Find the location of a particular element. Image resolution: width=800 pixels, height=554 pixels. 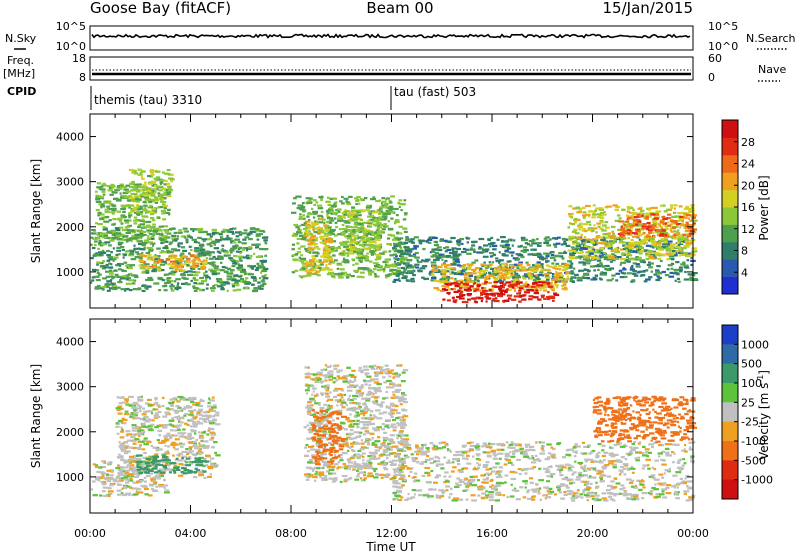

colorbar-segment is located at coordinates (730, 146).